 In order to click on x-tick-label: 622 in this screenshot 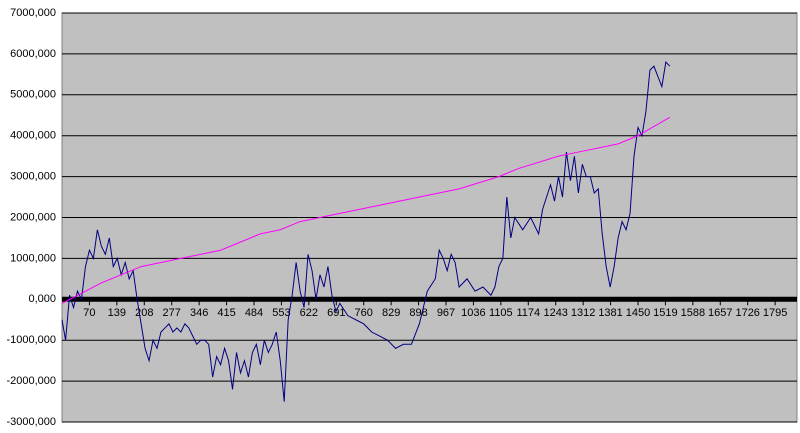, I will do `click(309, 313)`.